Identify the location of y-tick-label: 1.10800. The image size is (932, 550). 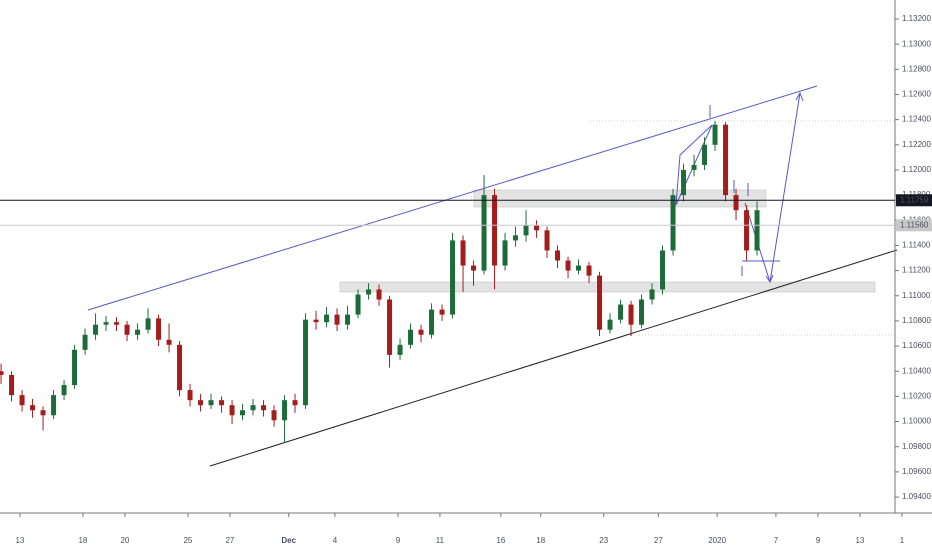
(916, 320).